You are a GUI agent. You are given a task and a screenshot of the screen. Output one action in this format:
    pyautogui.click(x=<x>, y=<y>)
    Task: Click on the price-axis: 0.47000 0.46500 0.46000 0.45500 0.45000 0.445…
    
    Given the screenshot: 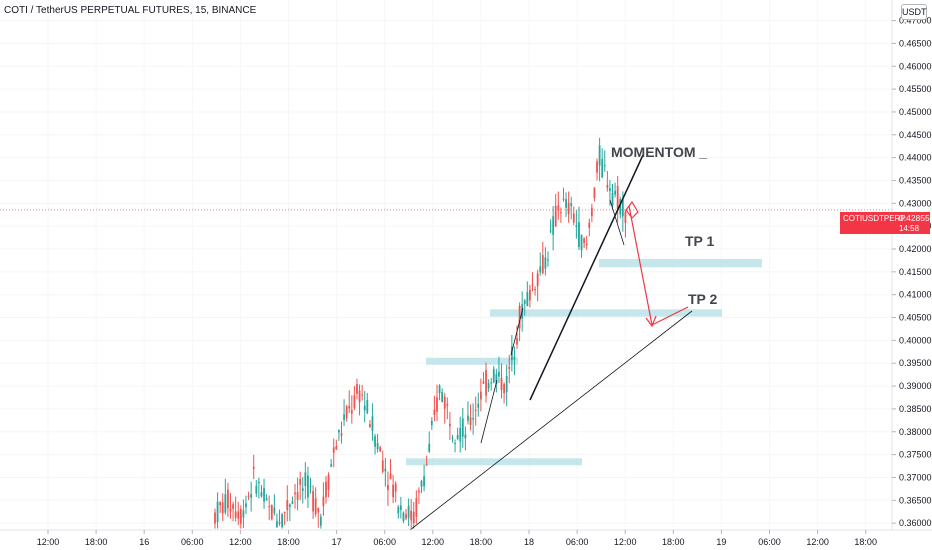 What is the action you would take?
    pyautogui.click(x=911, y=265)
    